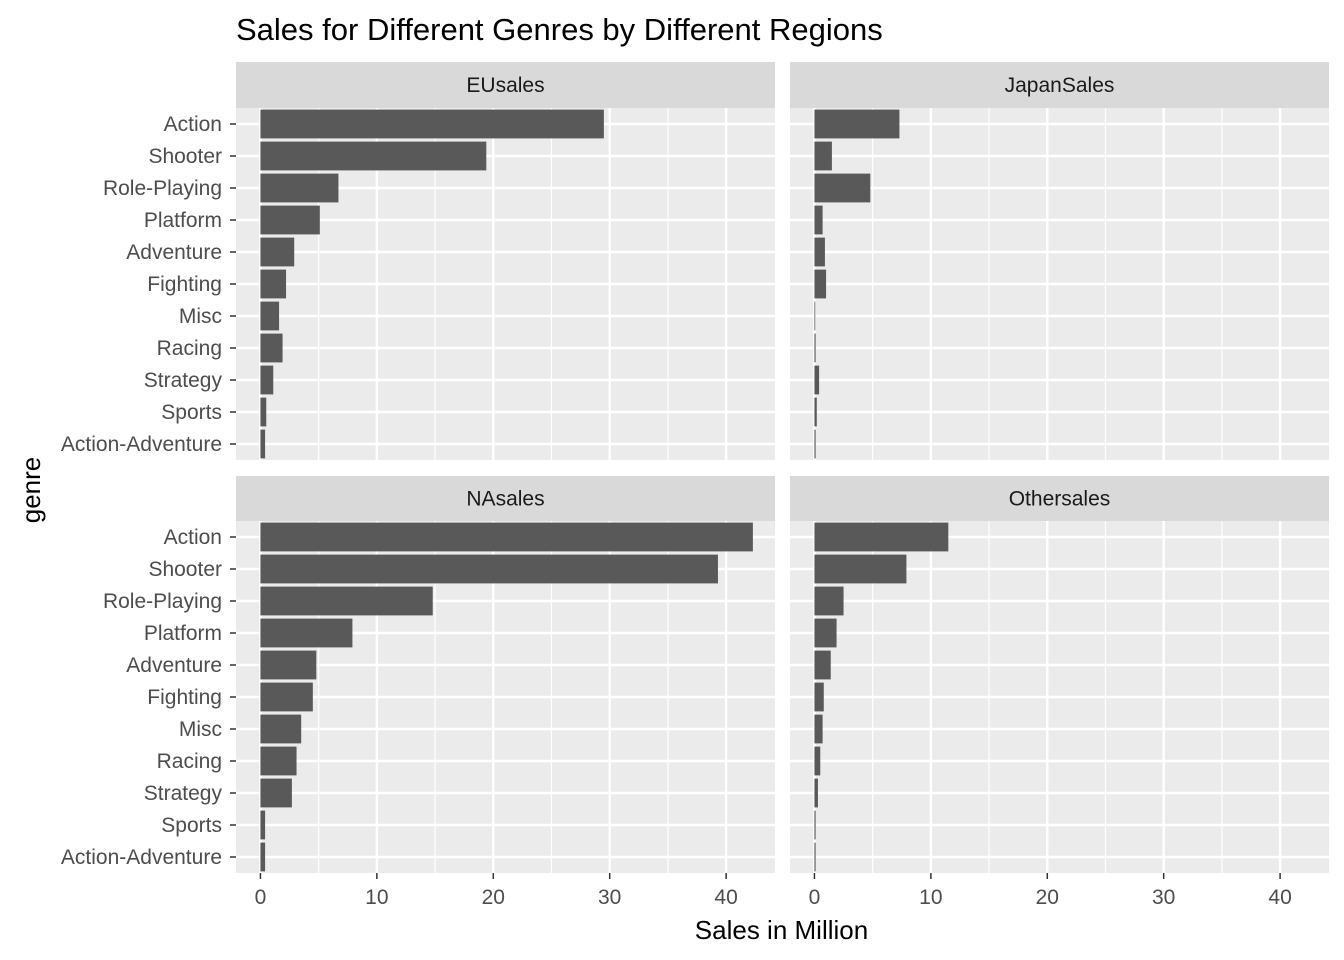  What do you see at coordinates (31, 490) in the screenshot?
I see `y-axis-title: genre` at bounding box center [31, 490].